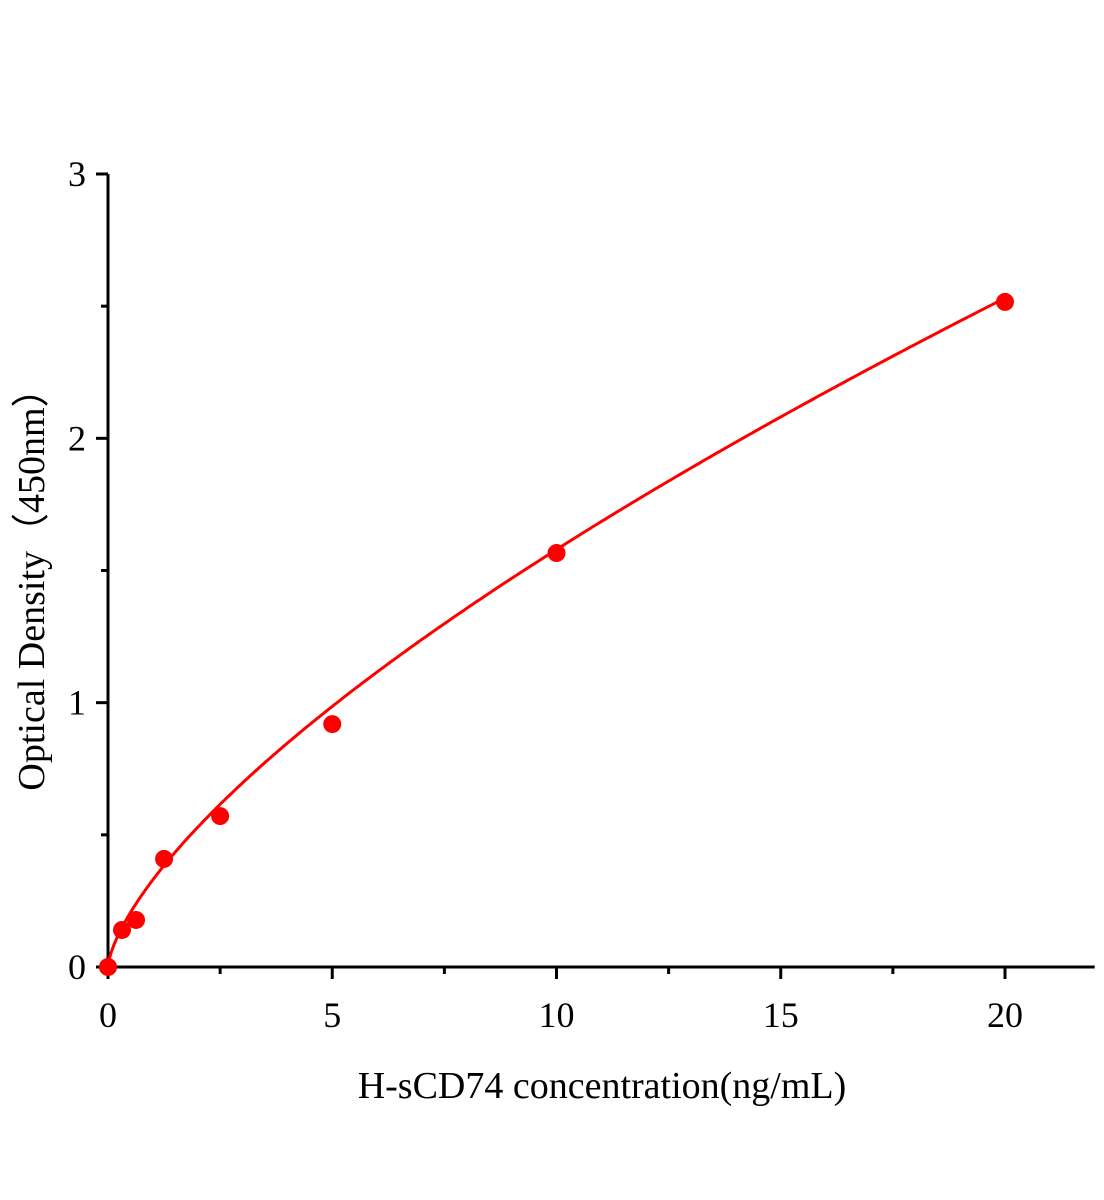  Describe the element at coordinates (332, 1015) in the screenshot. I see `x-tick-label: 5` at that location.